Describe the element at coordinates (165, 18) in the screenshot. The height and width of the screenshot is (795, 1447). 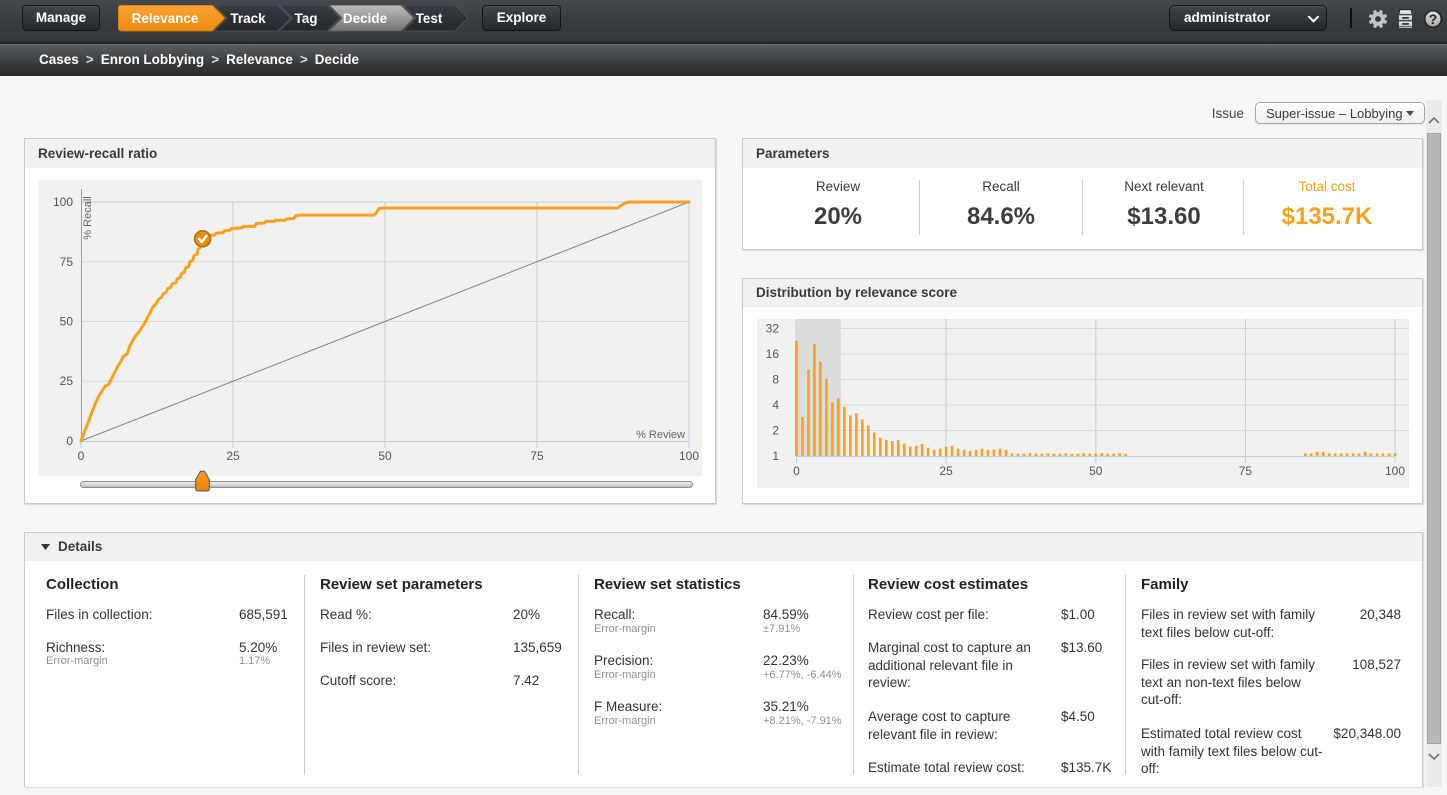
I see `svg-text: Relevance` at that location.